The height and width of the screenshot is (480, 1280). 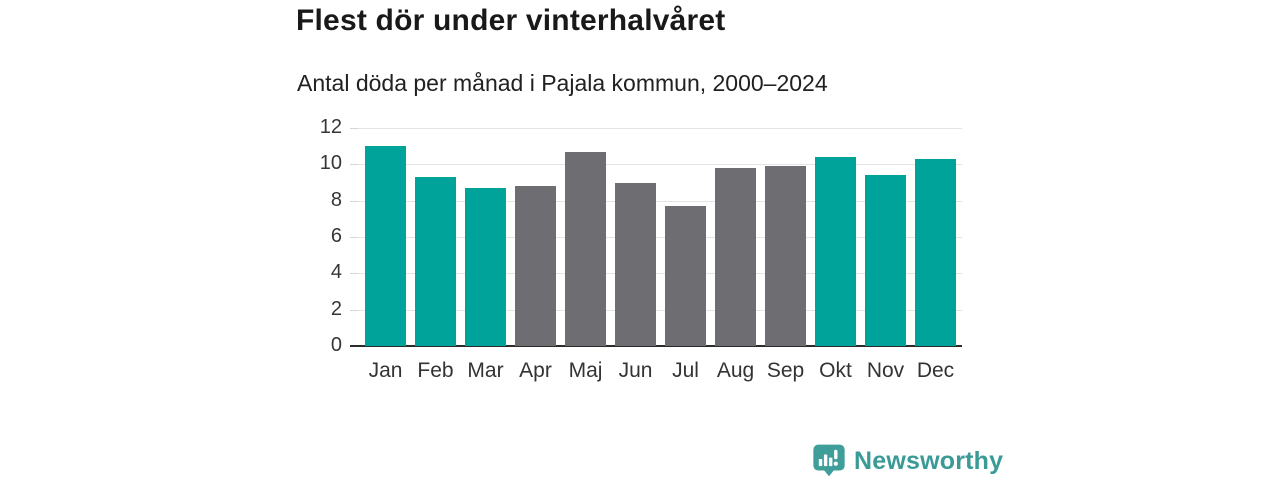 I want to click on bar-dec, so click(x=935, y=252).